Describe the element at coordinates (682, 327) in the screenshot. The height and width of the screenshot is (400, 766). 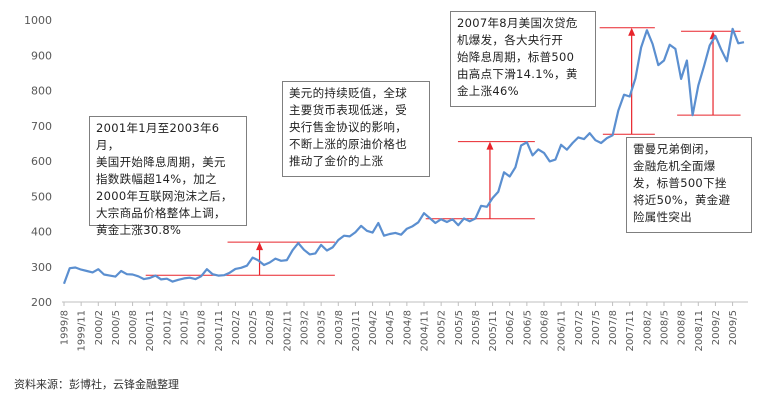
I see `x-tick-label: 2008/8` at that location.